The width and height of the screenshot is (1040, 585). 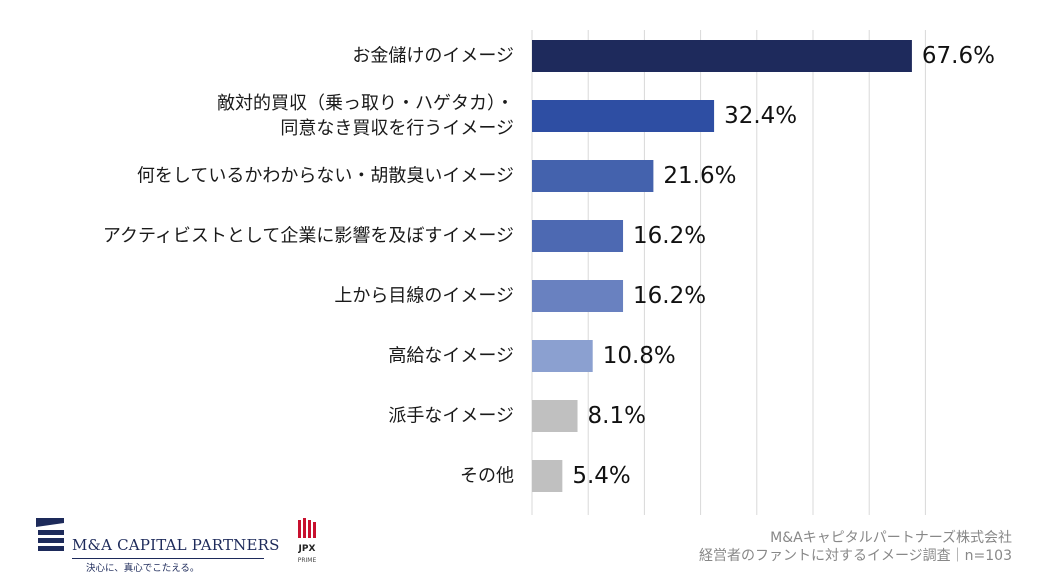 What do you see at coordinates (307, 549) in the screenshot?
I see `jpx-label: JPX` at bounding box center [307, 549].